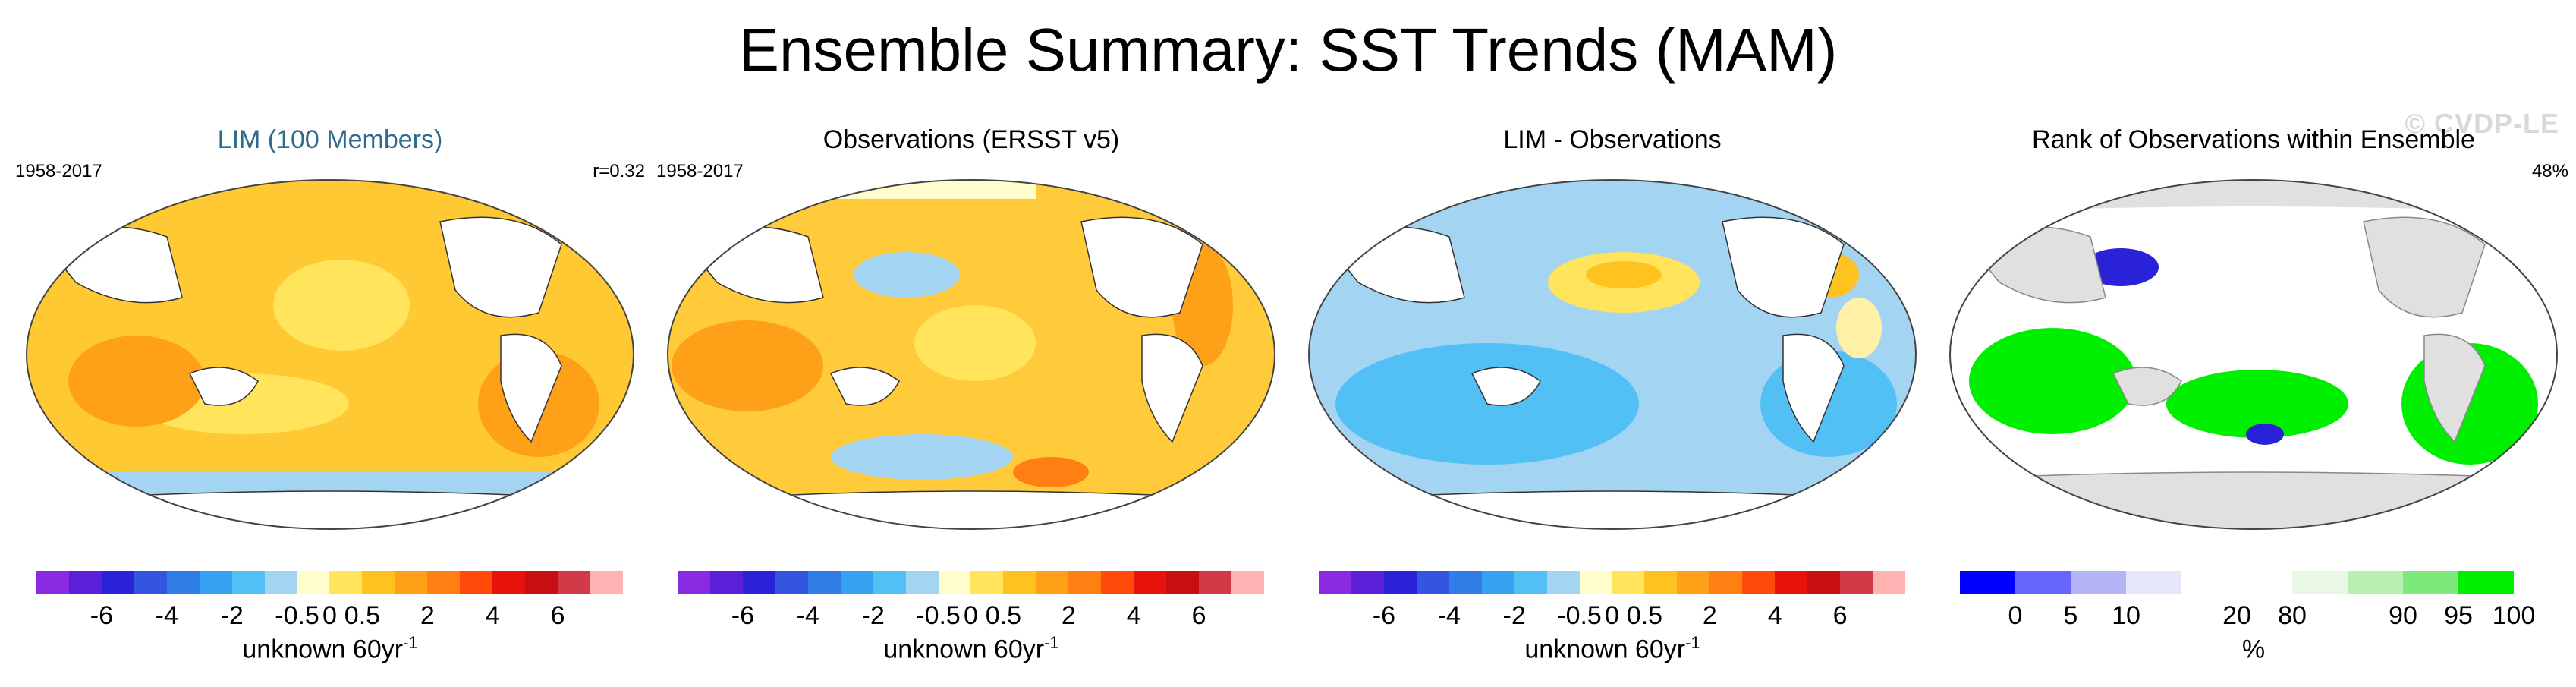 The height and width of the screenshot is (687, 2576). Describe the element at coordinates (1840, 615) in the screenshot. I see `colorbar-tick-label: 6` at that location.